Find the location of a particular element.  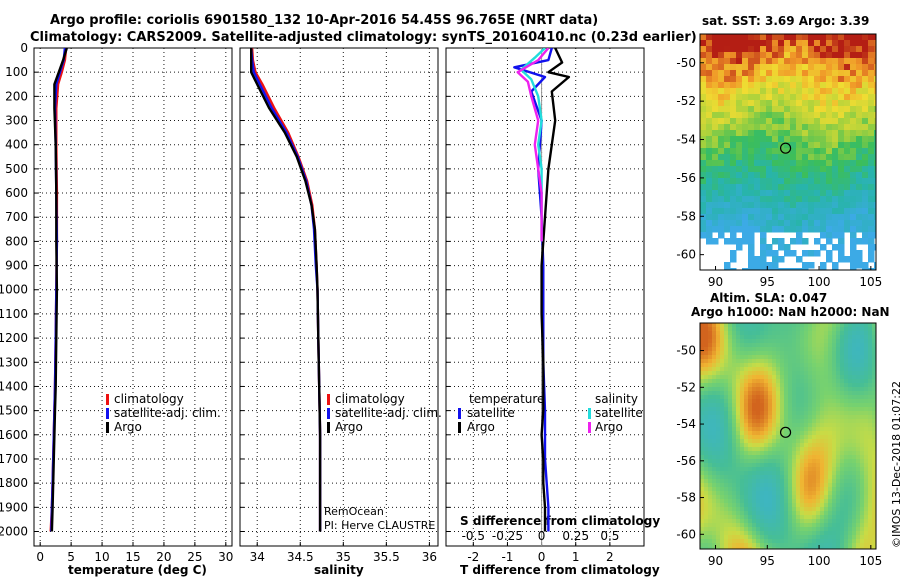

diff-series-group is located at coordinates (542, 290).